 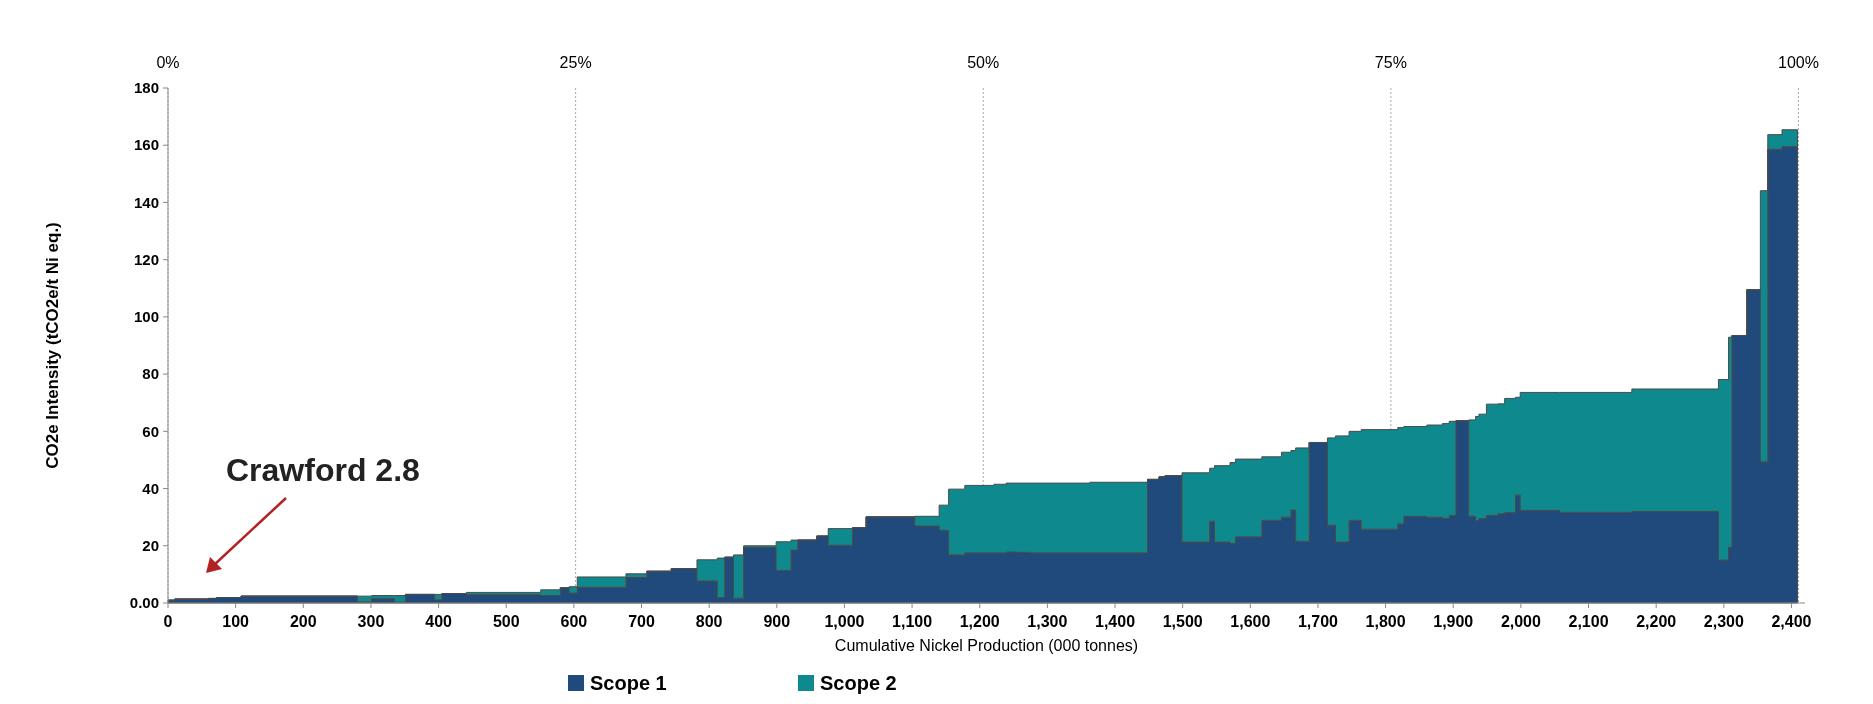 What do you see at coordinates (150, 431) in the screenshot?
I see `y-tick-label: 60` at bounding box center [150, 431].